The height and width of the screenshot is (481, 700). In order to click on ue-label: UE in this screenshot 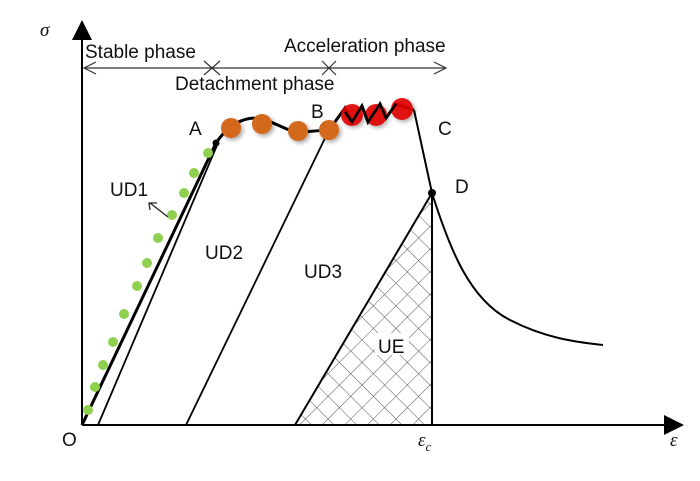, I will do `click(391, 347)`.